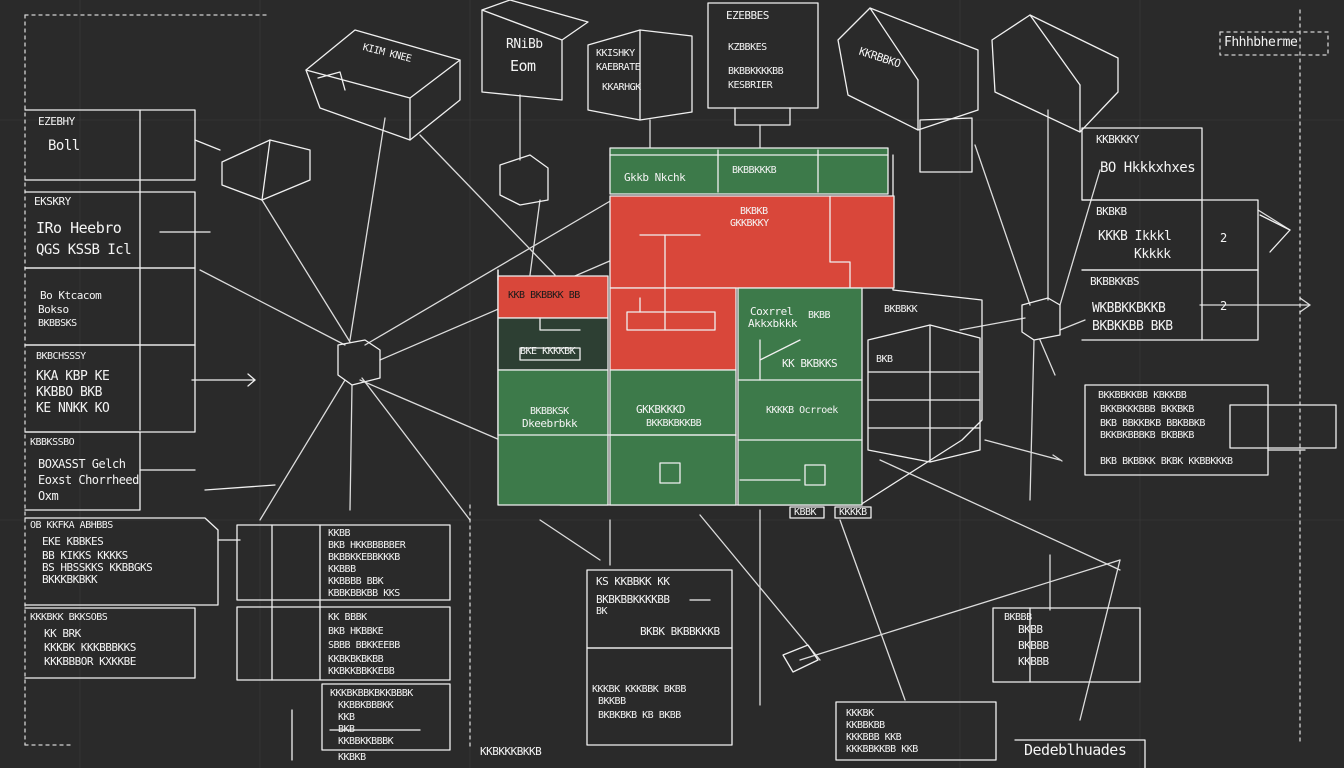 The image size is (1344, 768). I want to click on red-block-label-1: BKBKB, so click(754, 211).